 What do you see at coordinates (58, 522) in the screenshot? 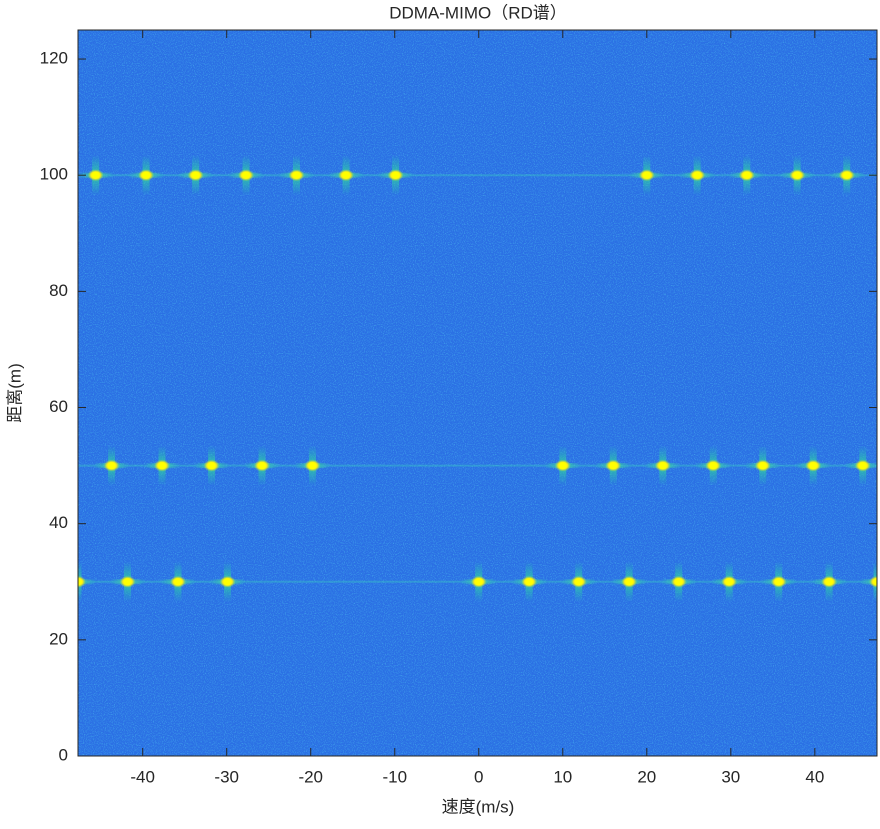
I see `y-tick-label: 40` at bounding box center [58, 522].